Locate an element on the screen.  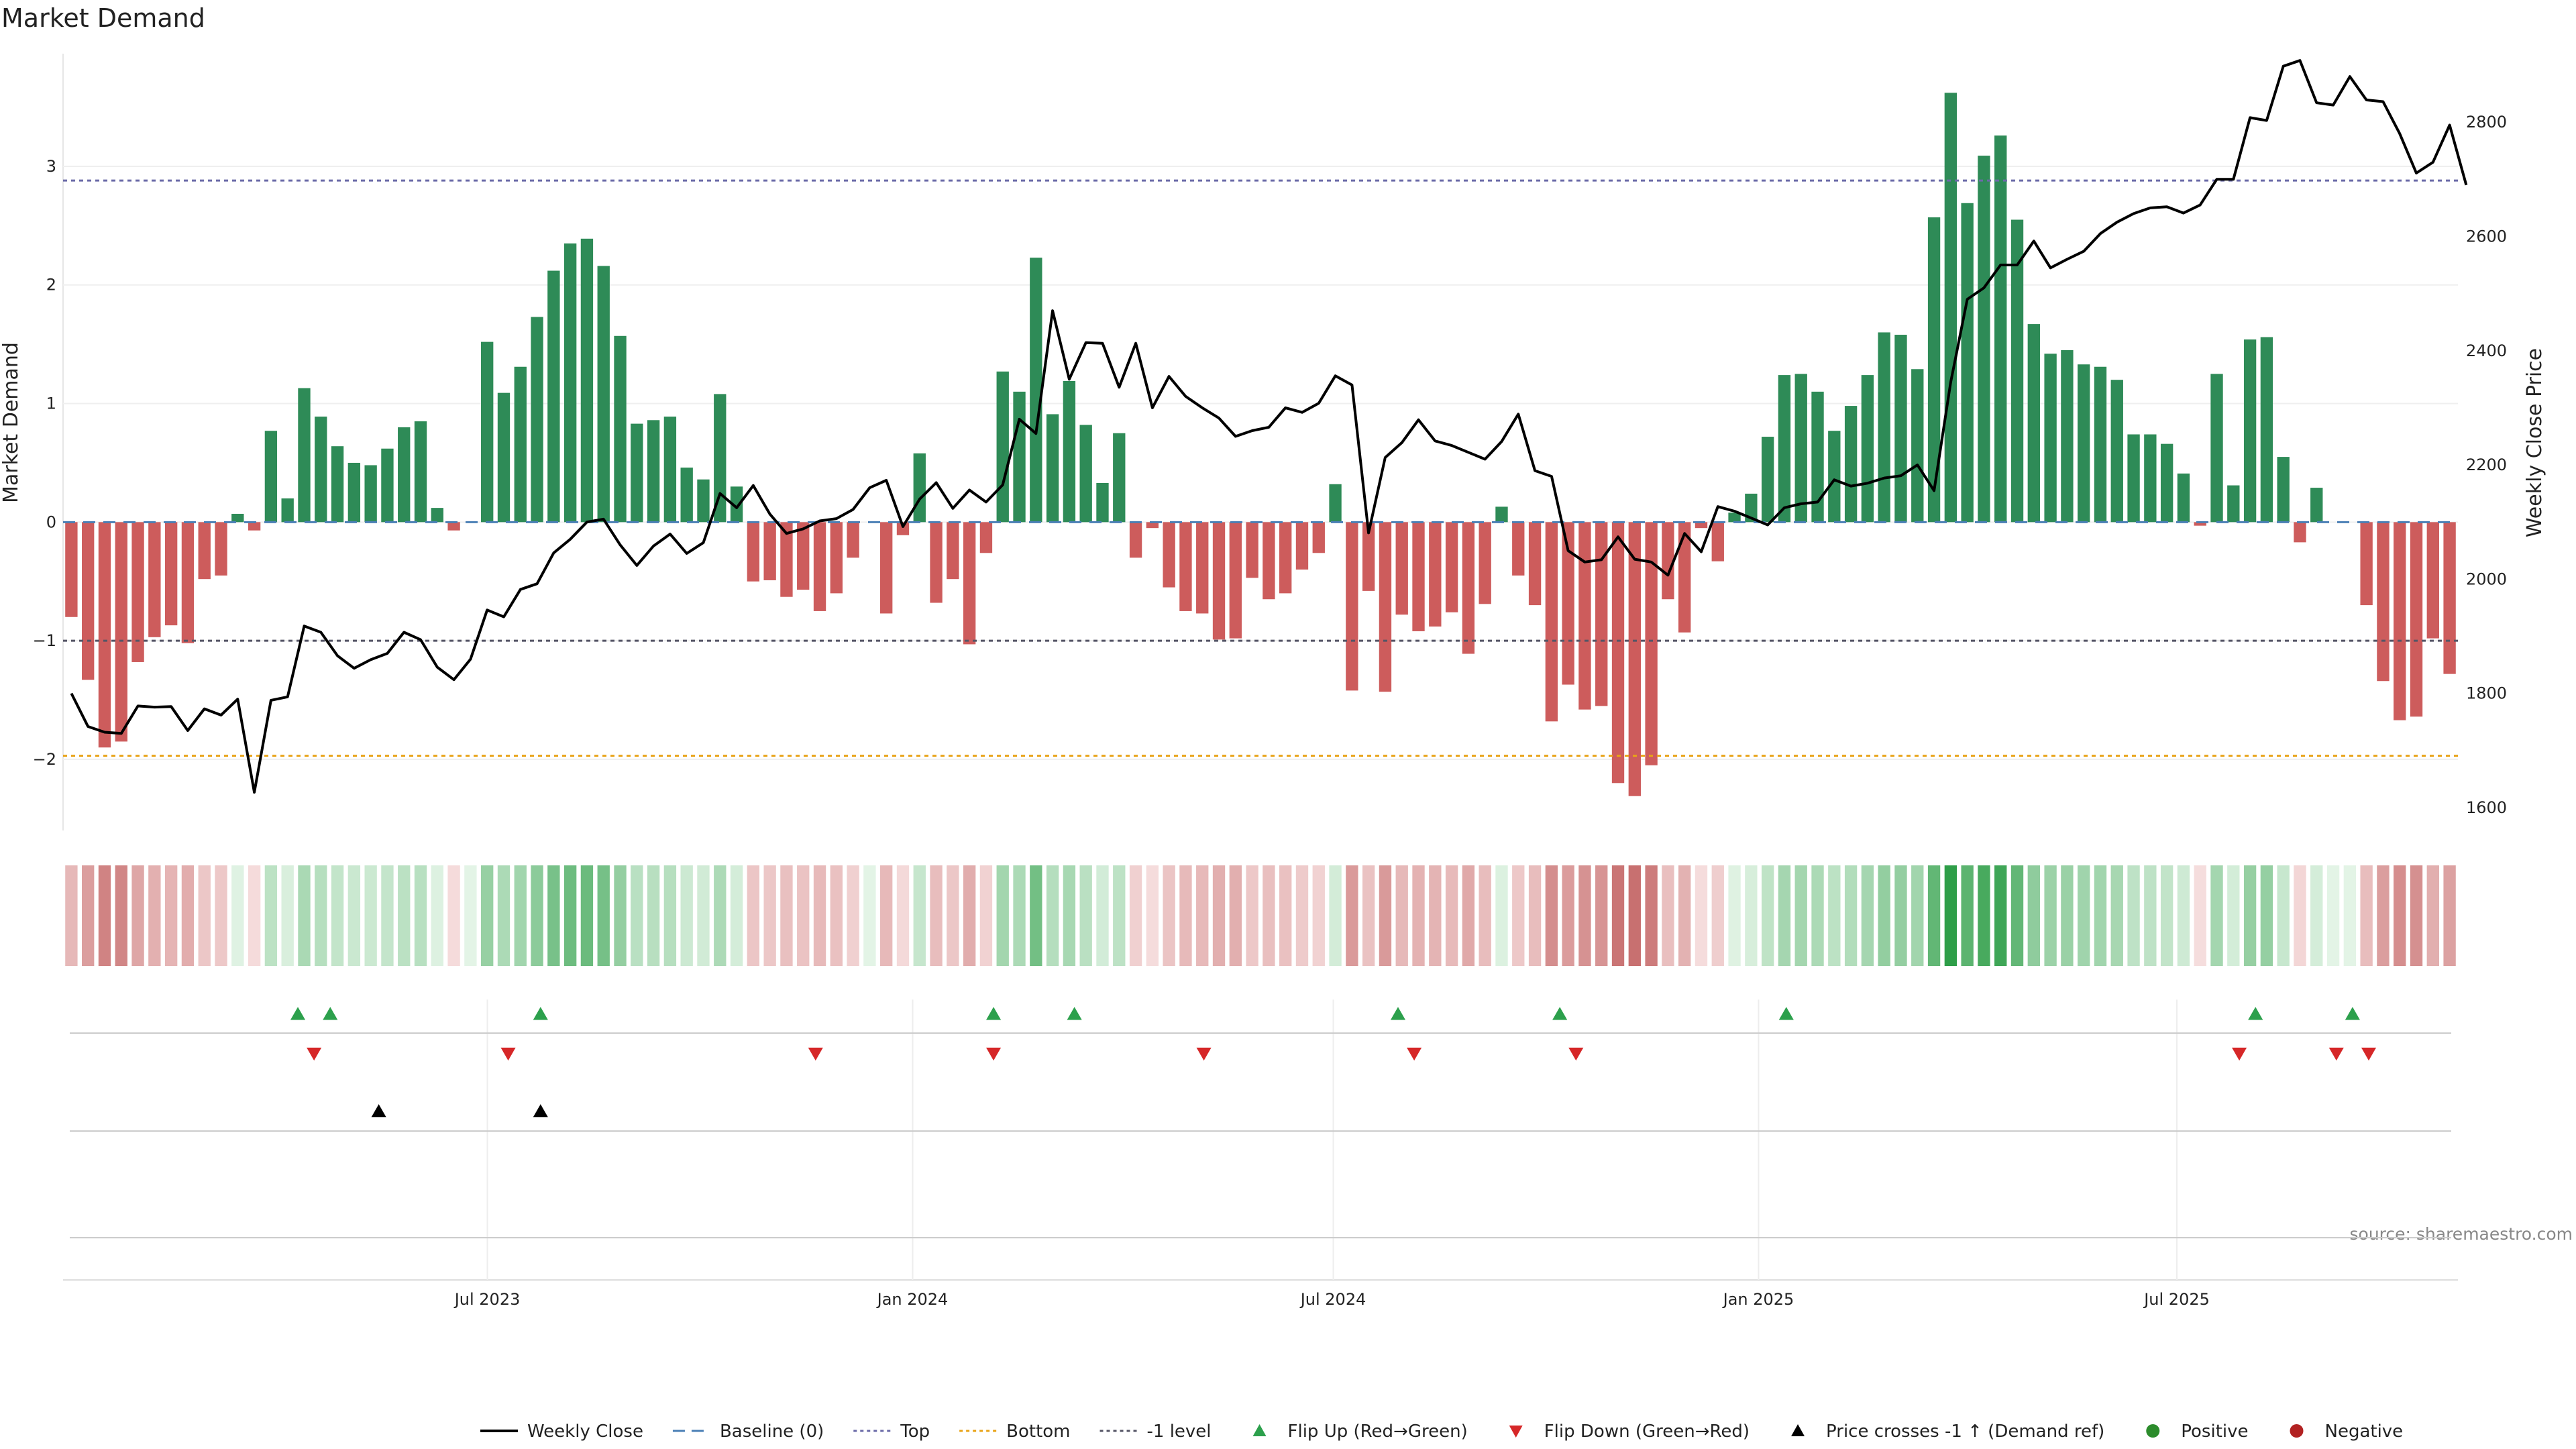
legend-swatch-flip-up is located at coordinates (1259, 1430).